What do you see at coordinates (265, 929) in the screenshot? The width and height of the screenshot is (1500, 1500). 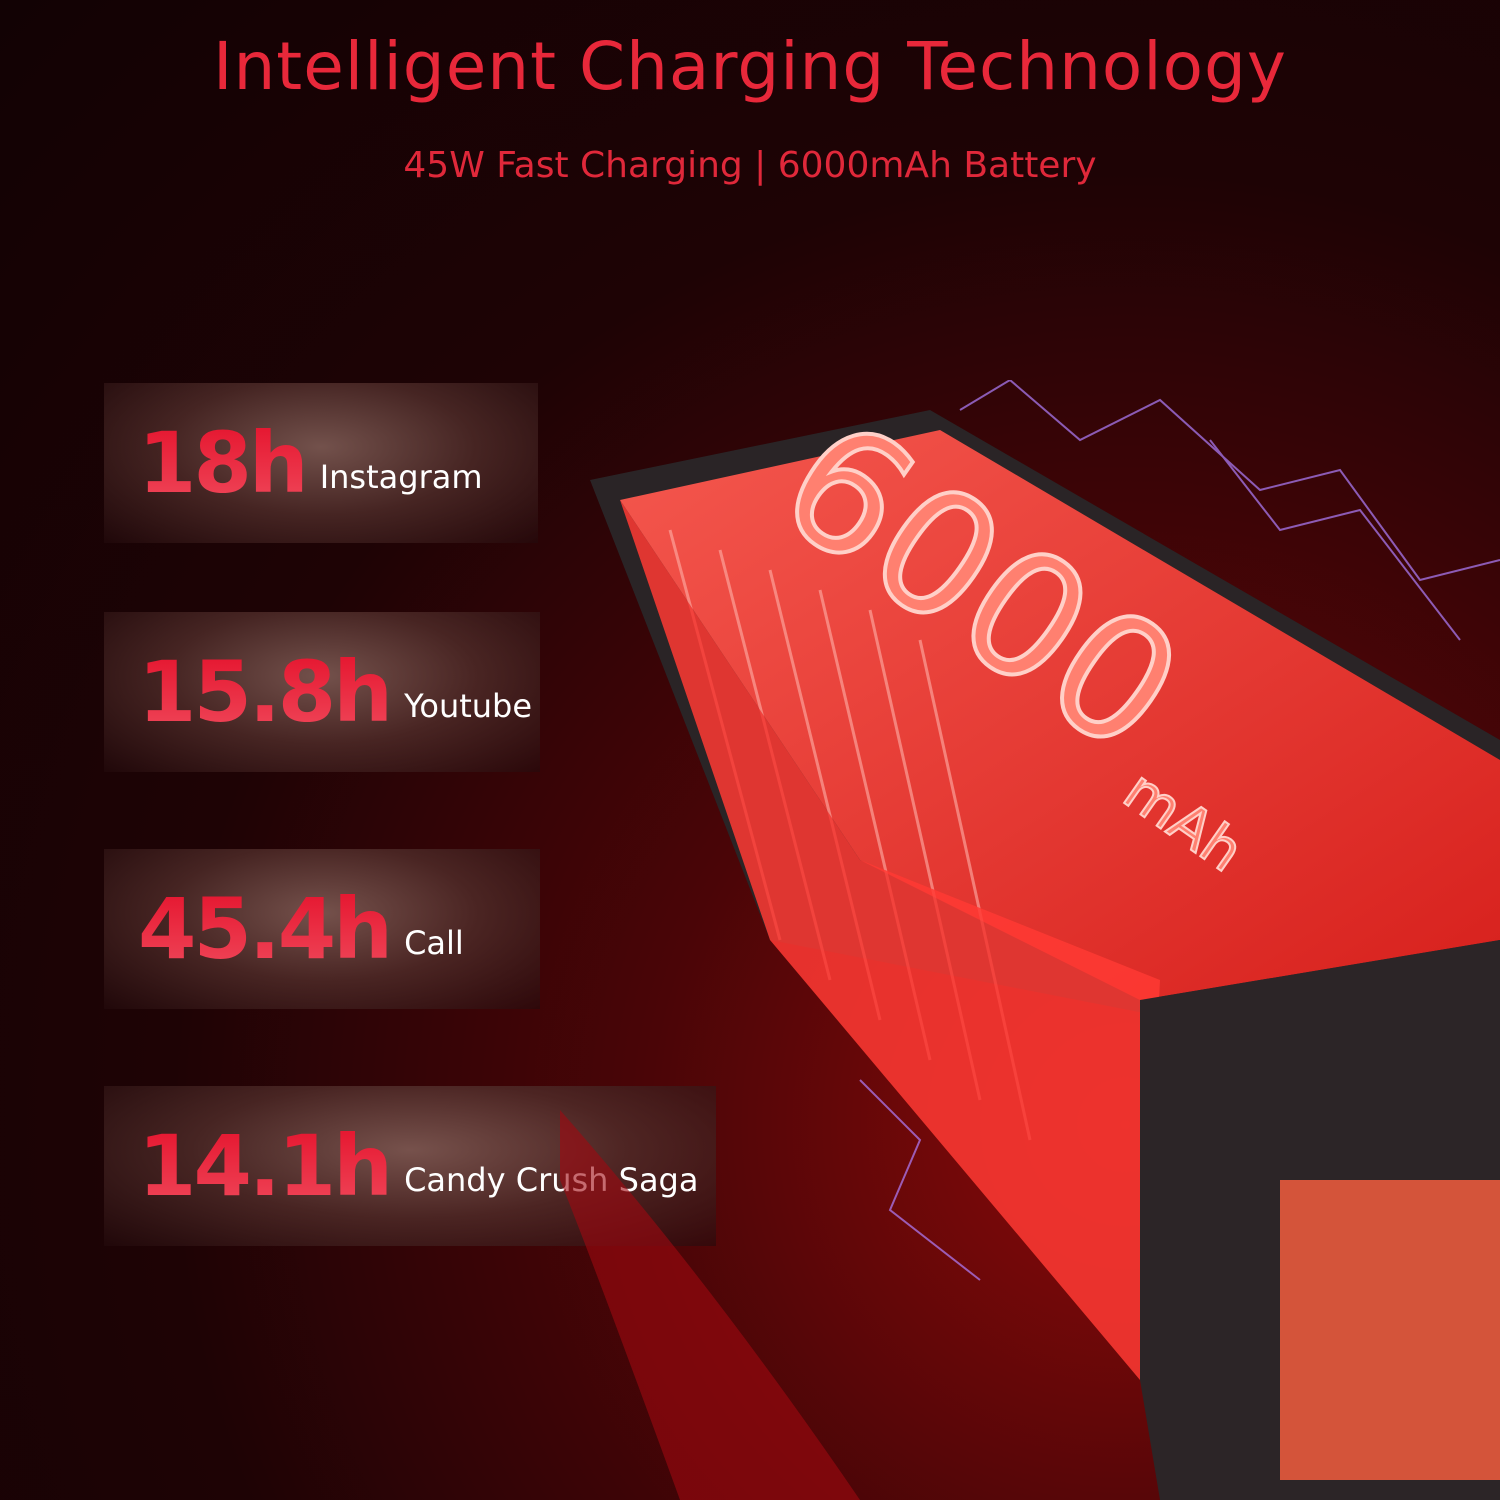 I see `stat-value: 45.4h` at bounding box center [265, 929].